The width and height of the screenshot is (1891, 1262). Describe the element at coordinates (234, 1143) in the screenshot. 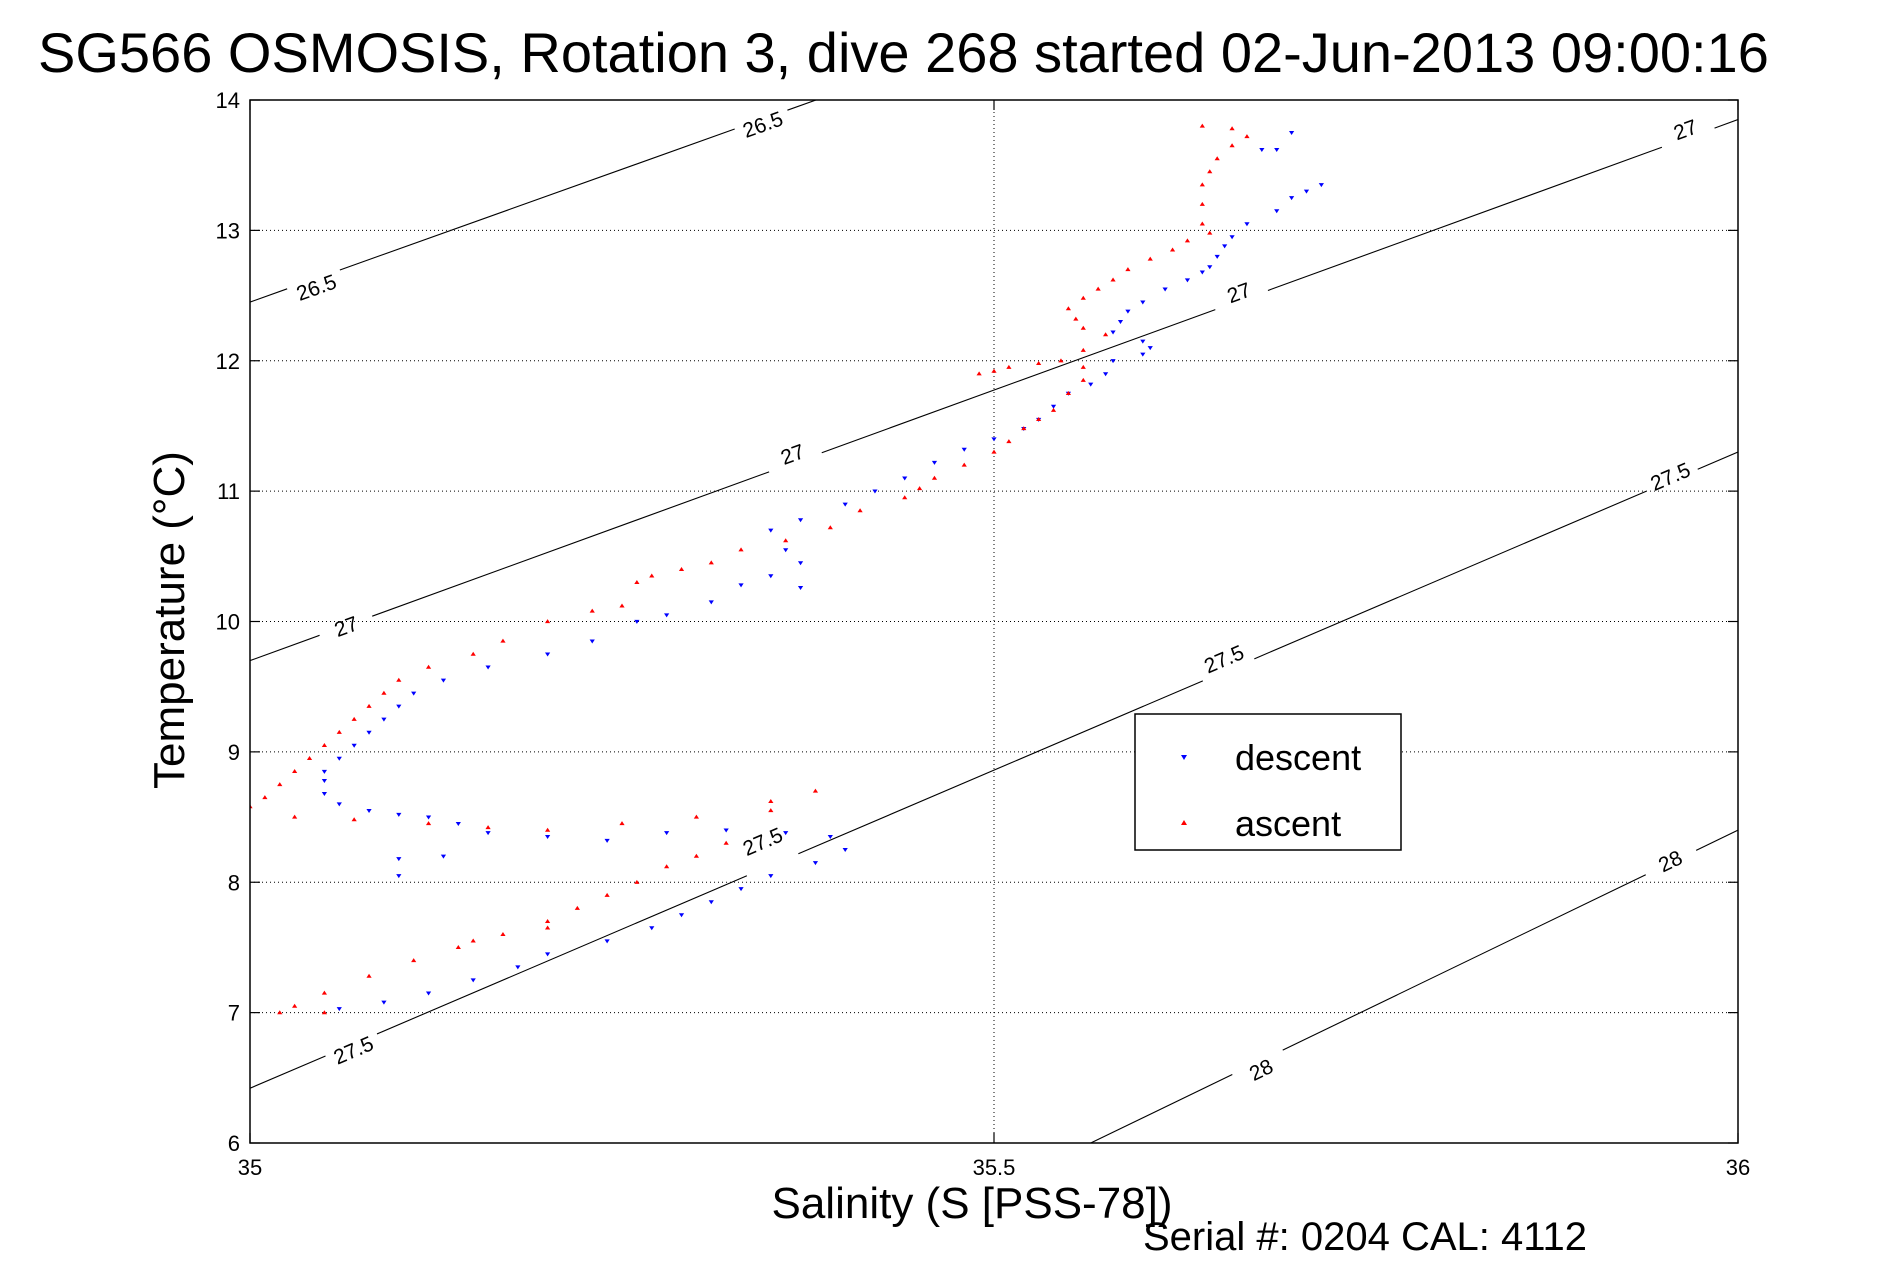

I see `y-tick-label: 6` at that location.